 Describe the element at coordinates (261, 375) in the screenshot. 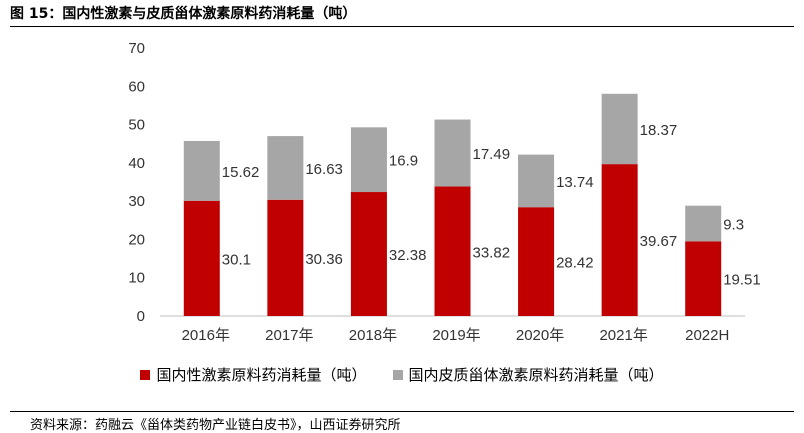

I see `legend-label-red: 国内性激素原料药消耗量（吨）` at that location.